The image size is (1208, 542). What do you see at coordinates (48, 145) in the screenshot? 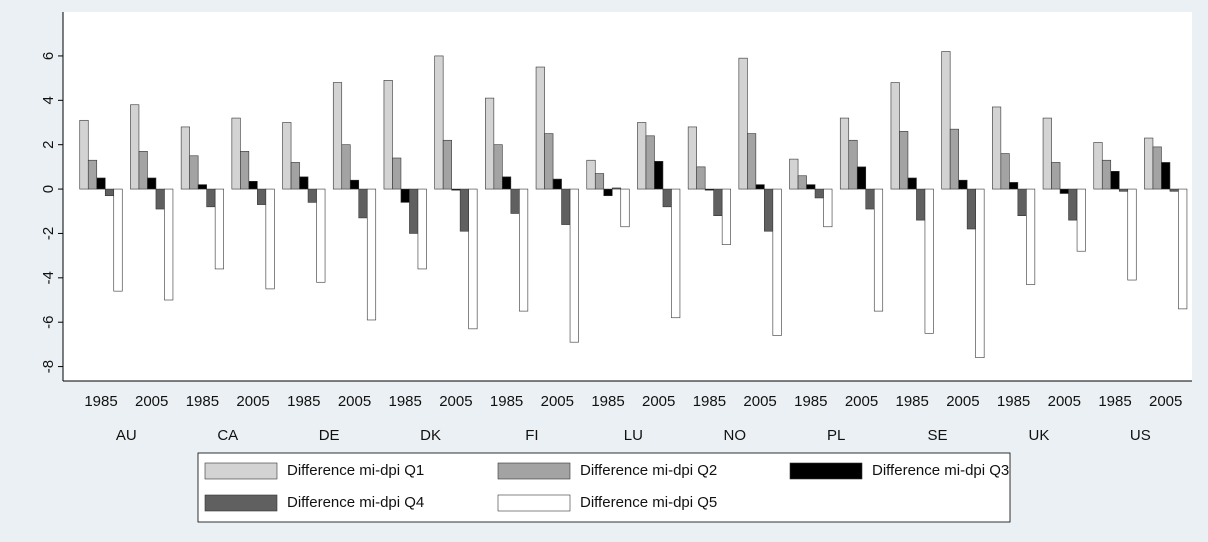
I see `y-tick-label: 2` at bounding box center [48, 145].